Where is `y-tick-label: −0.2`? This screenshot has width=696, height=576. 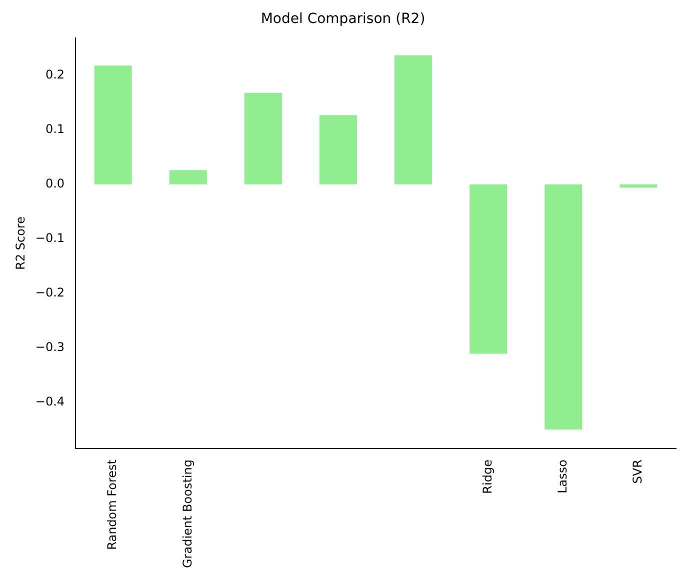 y-tick-label: −0.2 is located at coordinates (50, 292).